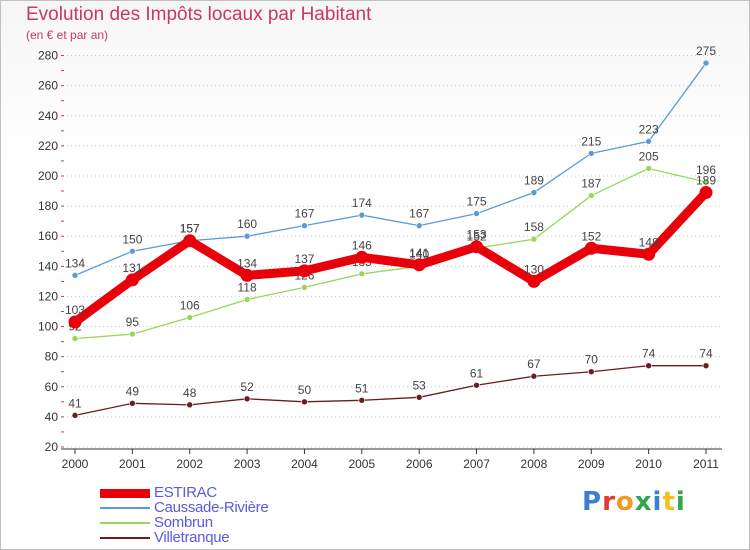 This screenshot has height=550, width=750. Describe the element at coordinates (476, 464) in the screenshot. I see `x-tick-label: 2007` at that location.